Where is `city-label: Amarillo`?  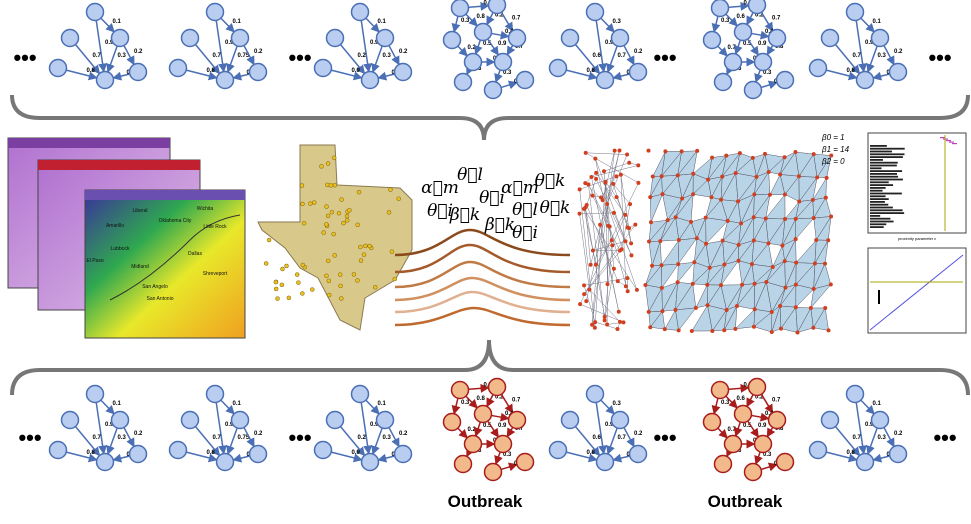 city-label: Amarillo is located at coordinates (115, 226).